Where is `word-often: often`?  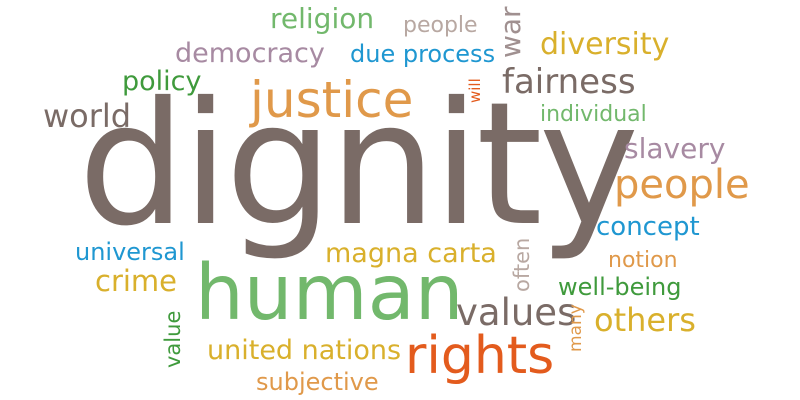
word-often: often is located at coordinates (522, 264).